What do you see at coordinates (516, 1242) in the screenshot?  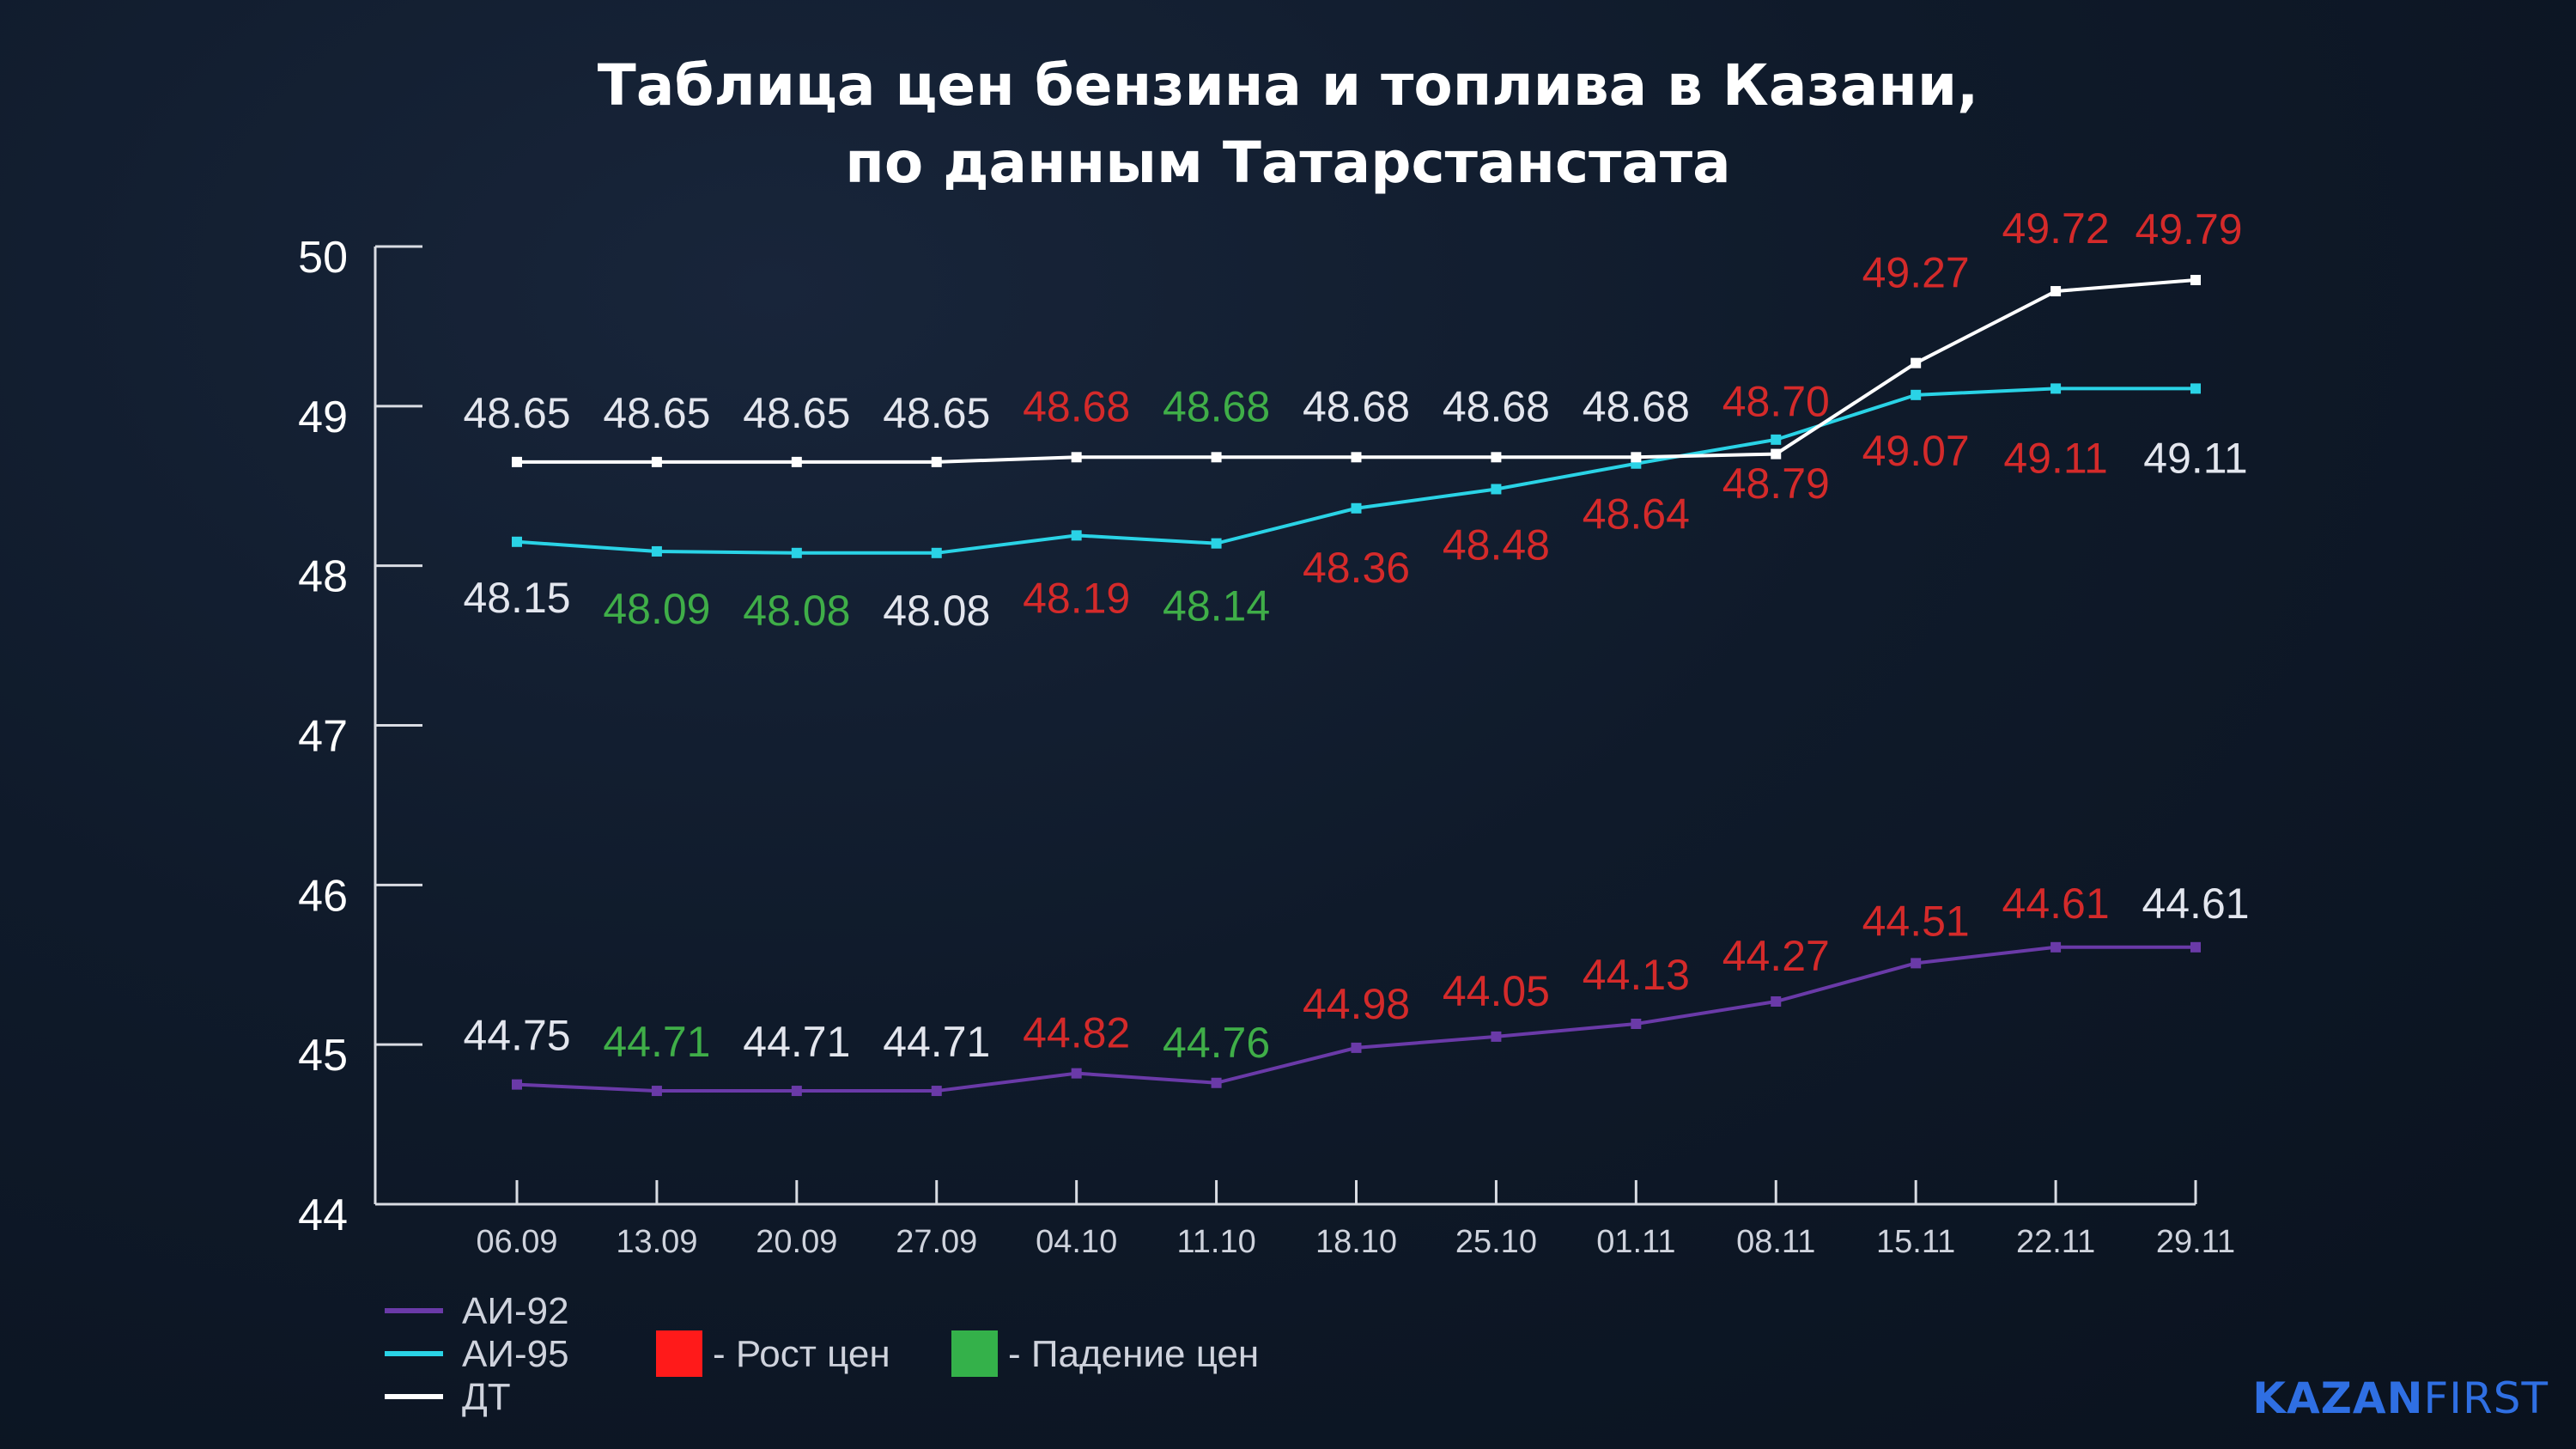 I see `x-tick-label: 06.09` at bounding box center [516, 1242].